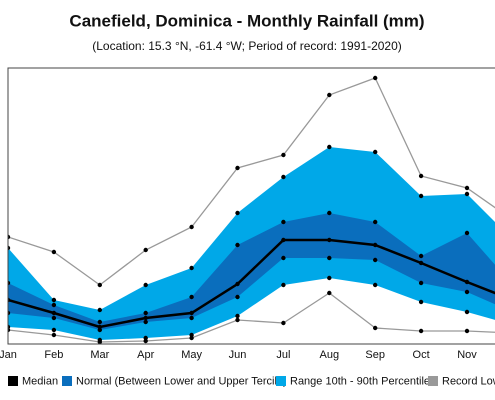 This screenshot has width=495, height=400. Describe the element at coordinates (181, 381) in the screenshot. I see `legend-label: Normal (Between Lower and Upper Tercile)` at that location.